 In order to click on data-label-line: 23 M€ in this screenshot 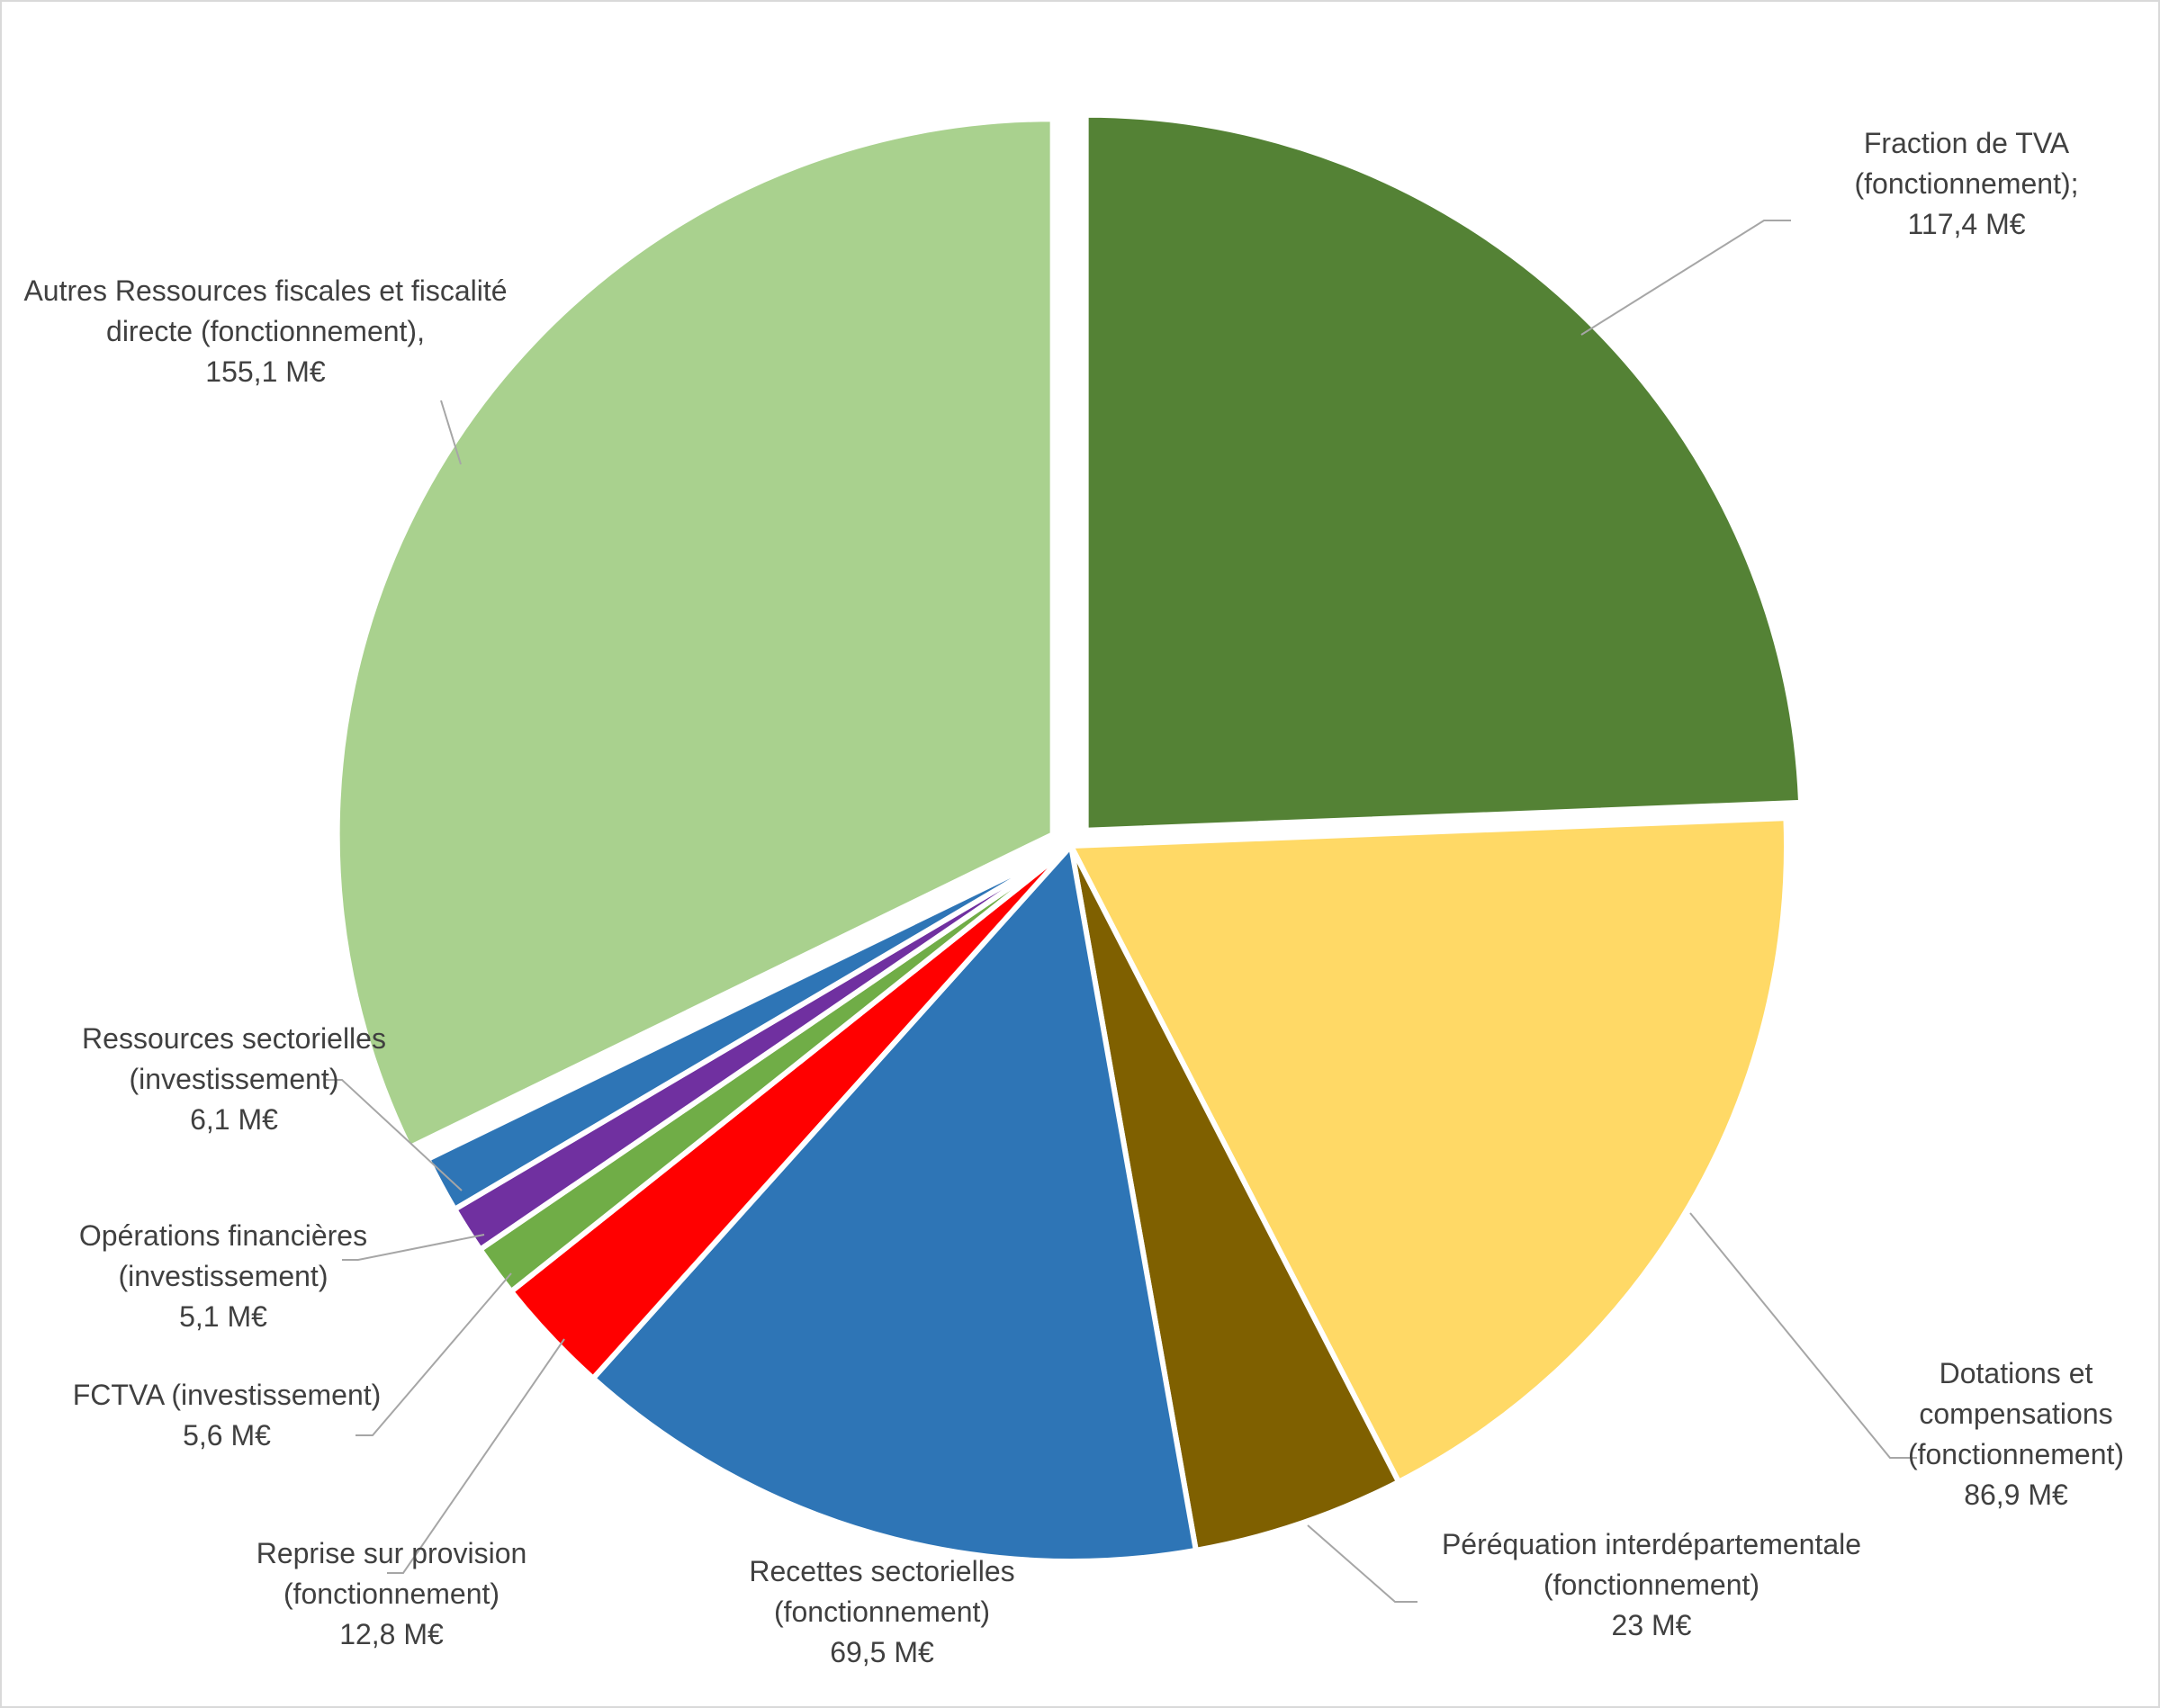, I will do `click(1652, 1625)`.